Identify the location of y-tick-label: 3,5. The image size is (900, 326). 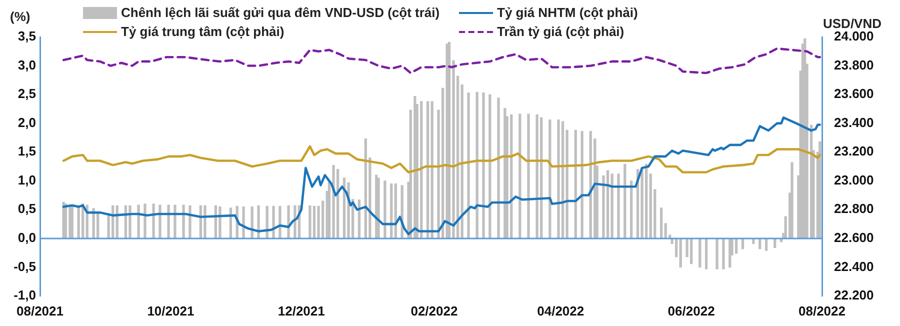
(27, 36).